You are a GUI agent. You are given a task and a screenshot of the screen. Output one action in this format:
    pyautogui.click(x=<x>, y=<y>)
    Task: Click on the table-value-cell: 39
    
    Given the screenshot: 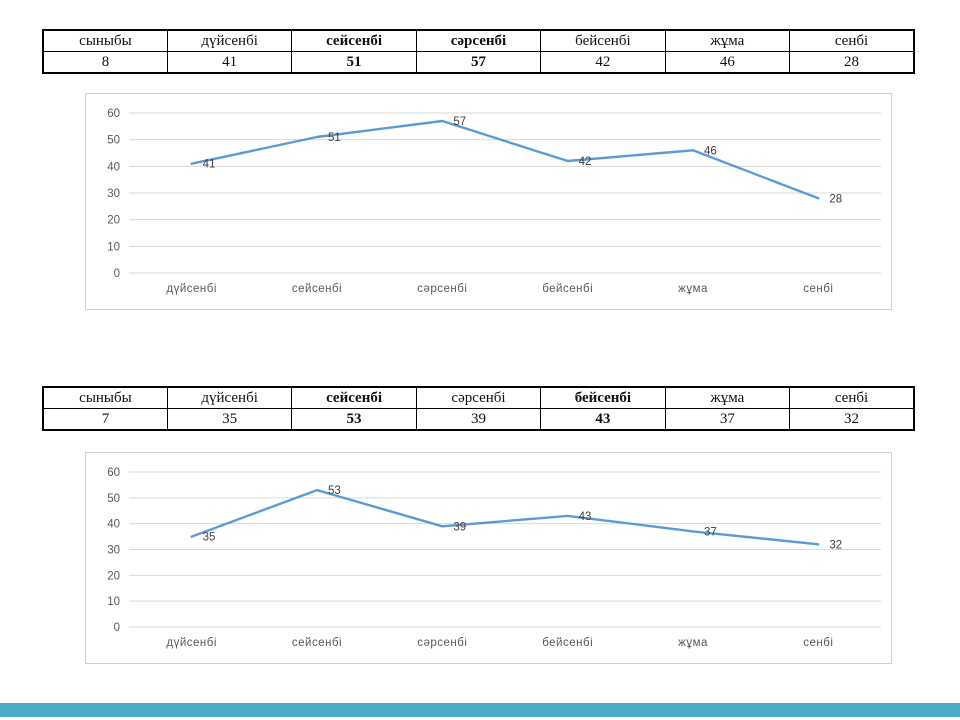 What is the action you would take?
    pyautogui.click(x=478, y=419)
    